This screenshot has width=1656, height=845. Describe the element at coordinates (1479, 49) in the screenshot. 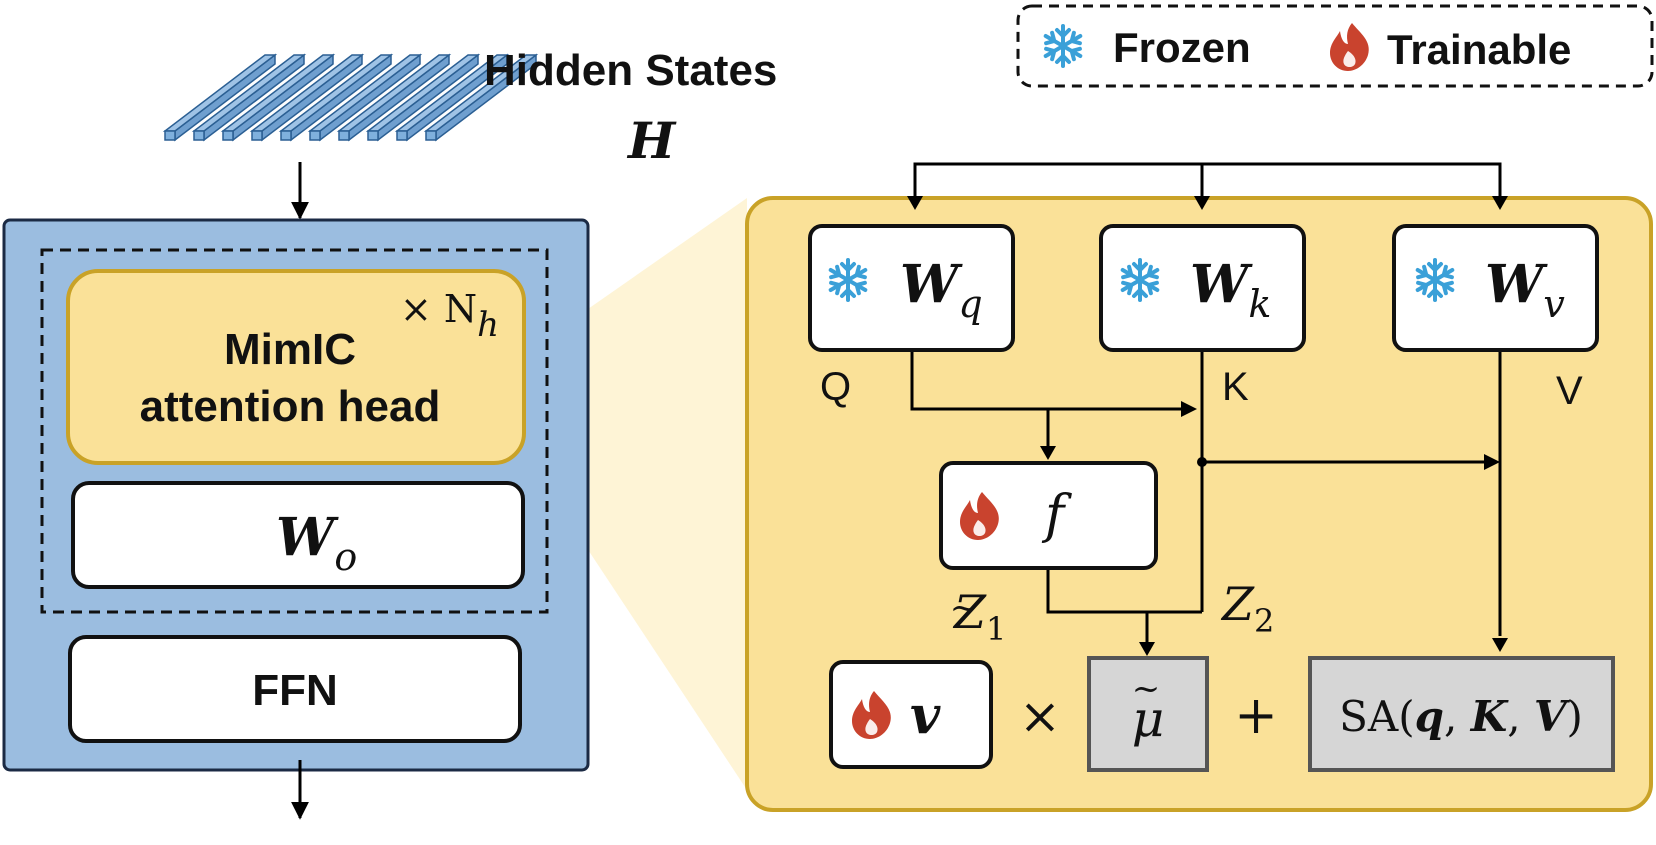

I see `legend-trainable-label: Trainable` at that location.